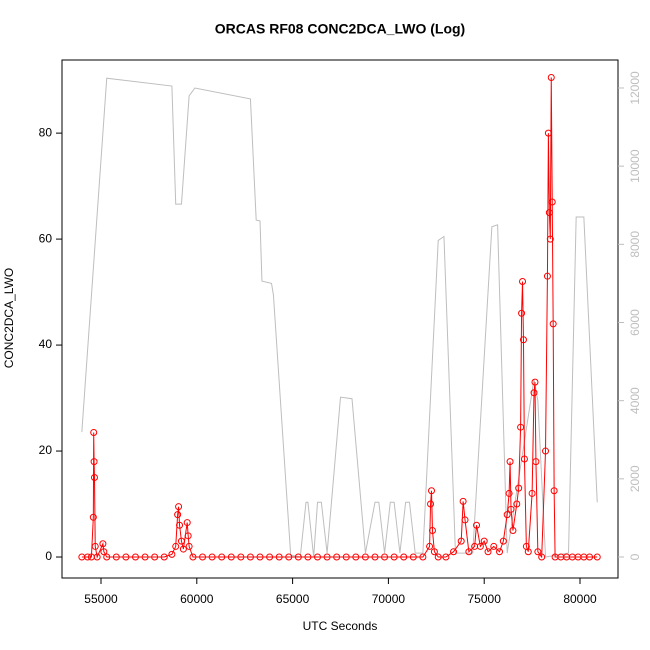  What do you see at coordinates (340, 626) in the screenshot?
I see `x-axis-label: UTC Seconds` at bounding box center [340, 626].